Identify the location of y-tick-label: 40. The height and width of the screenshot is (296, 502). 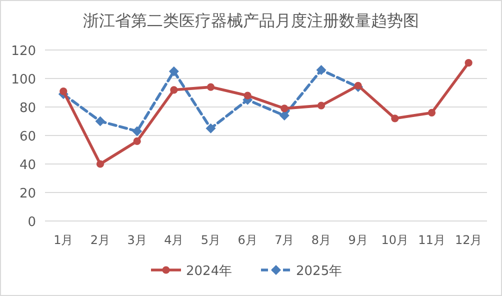
(27, 165).